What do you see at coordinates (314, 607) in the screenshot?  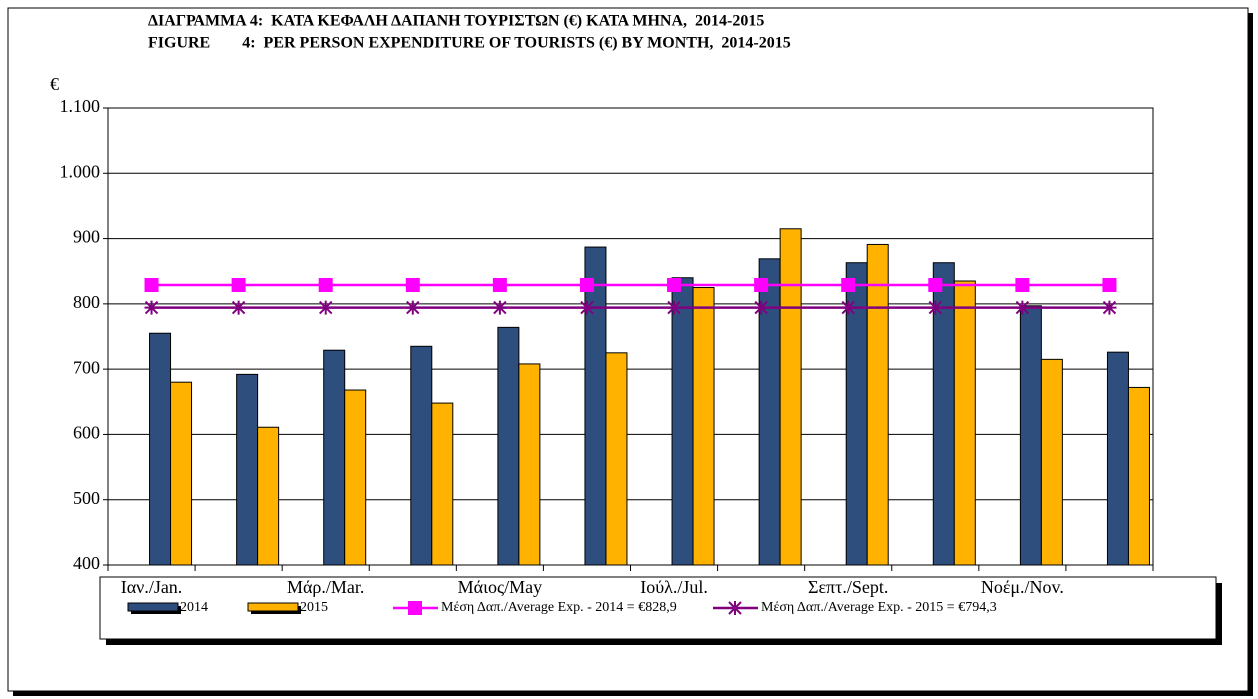 I see `legend-label: 2015` at bounding box center [314, 607].